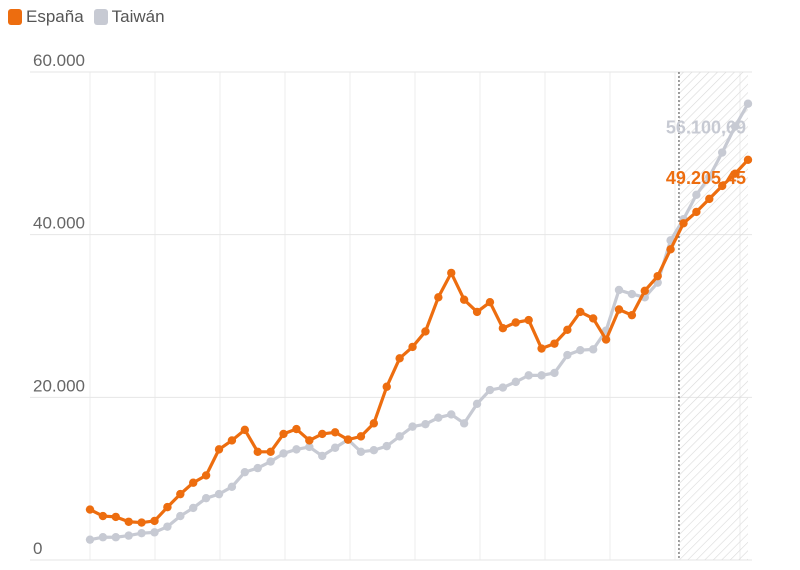 The width and height of the screenshot is (800, 570). What do you see at coordinates (138, 16) in the screenshot?
I see `legend-label-taiwan: Taiwán` at bounding box center [138, 16].